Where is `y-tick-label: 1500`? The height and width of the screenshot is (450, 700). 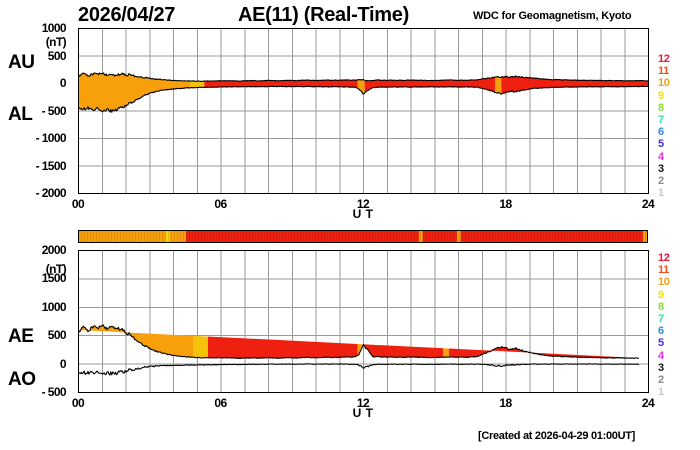 y-tick-label: 1500 is located at coordinates (54, 278).